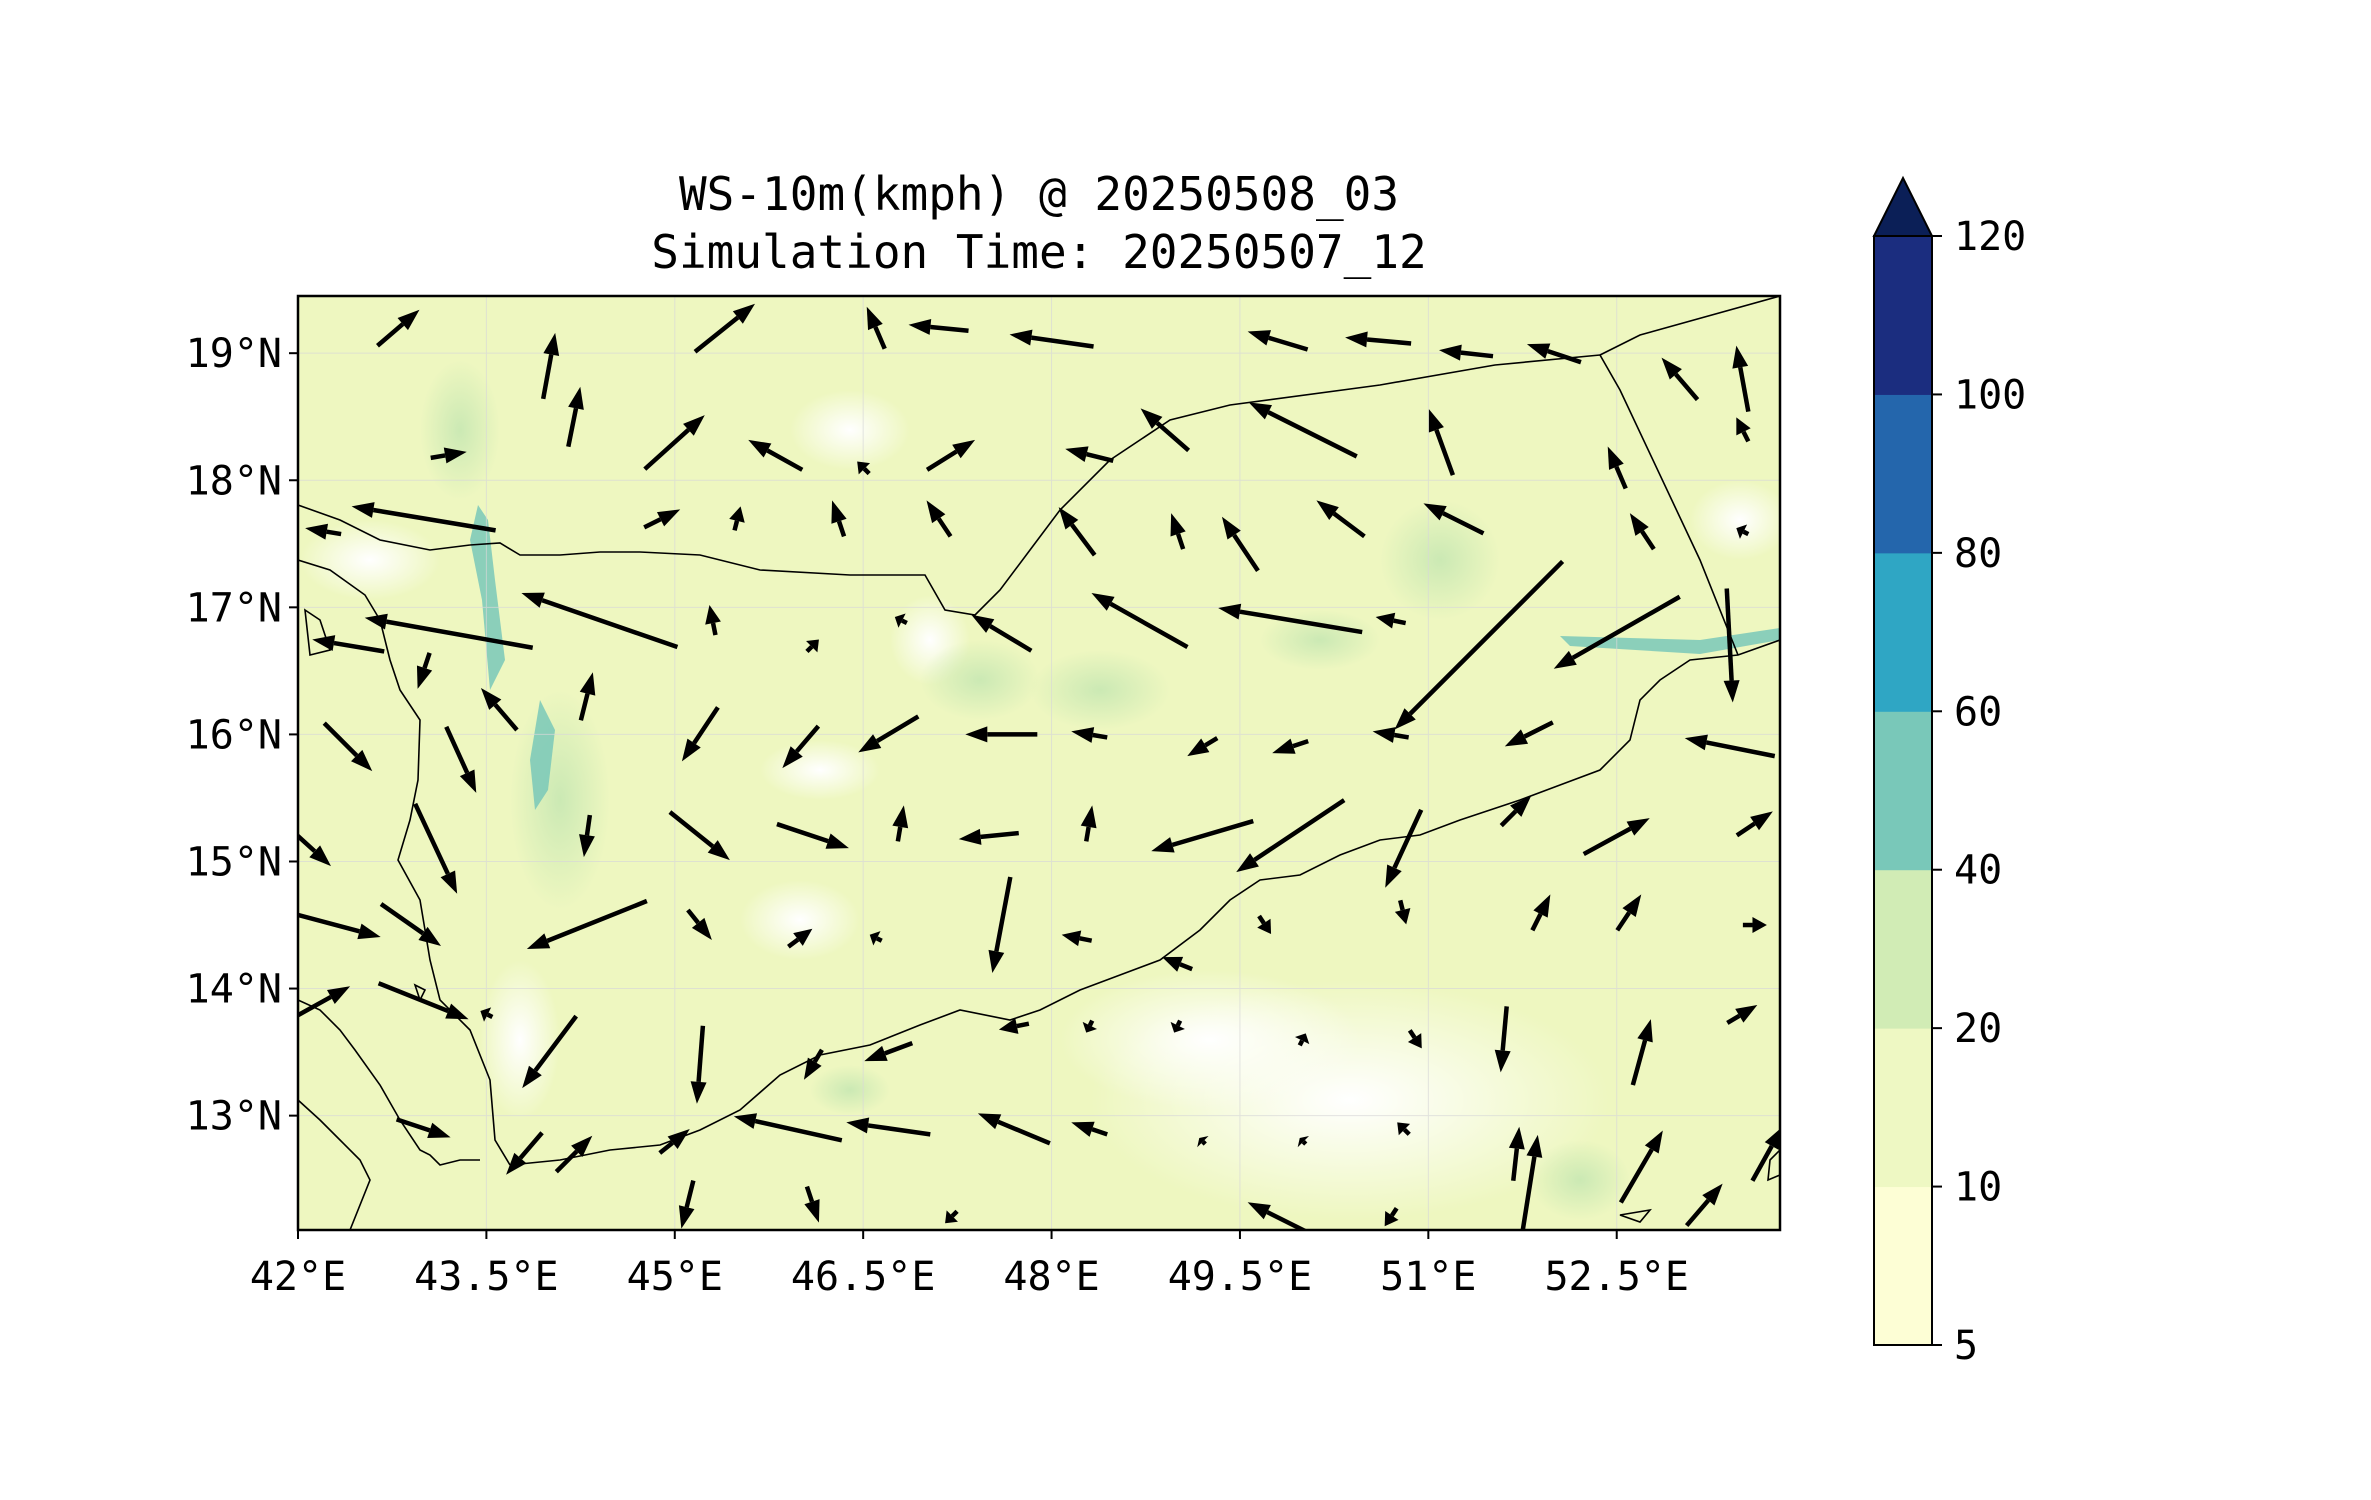  What do you see at coordinates (234, 1117) in the screenshot?
I see `y-tick-label: 13°N` at bounding box center [234, 1117].